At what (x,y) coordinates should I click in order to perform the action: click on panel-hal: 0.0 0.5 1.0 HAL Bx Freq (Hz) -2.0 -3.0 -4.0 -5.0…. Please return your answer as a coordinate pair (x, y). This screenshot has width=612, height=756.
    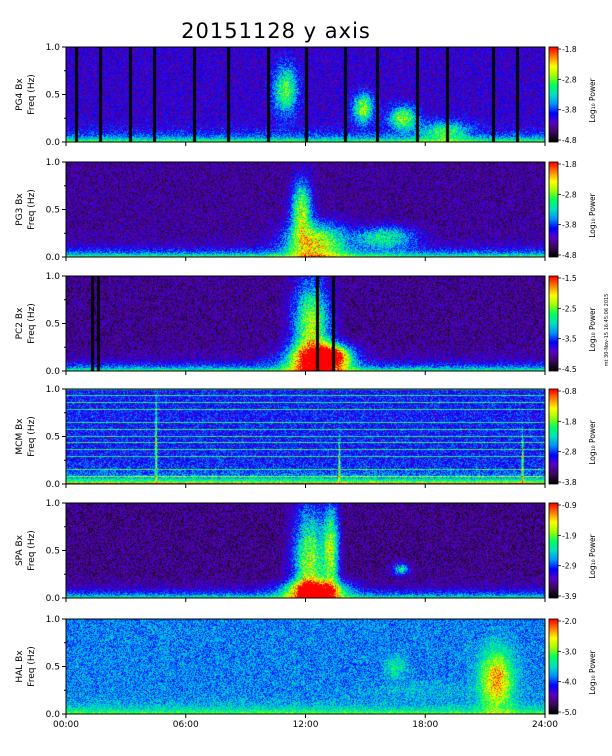
    Looking at the image, I should click on (306, 667).